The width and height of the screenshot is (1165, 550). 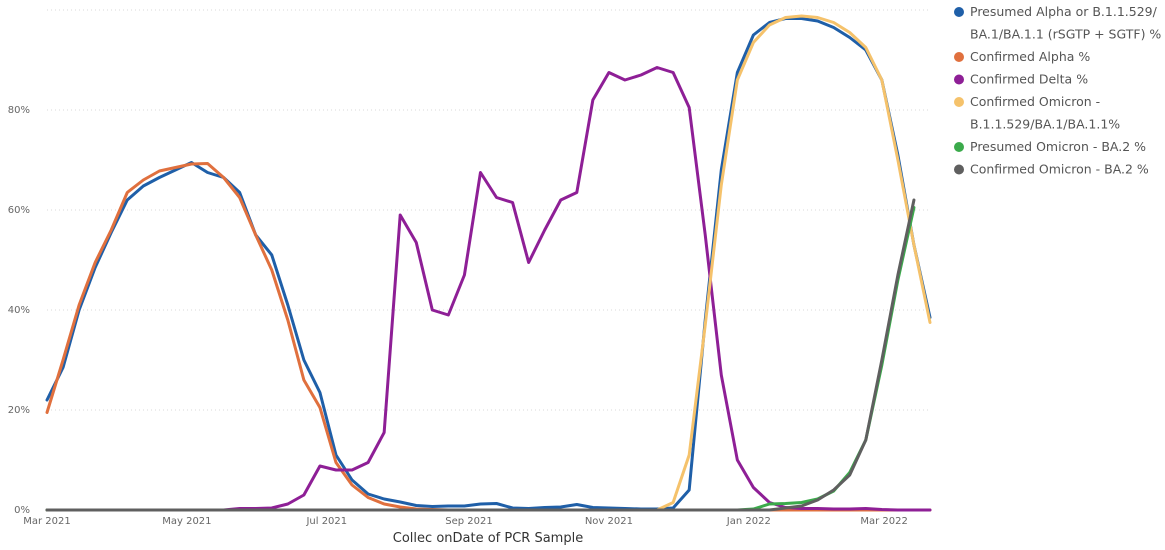 I want to click on y-tick-label: 60%, so click(x=19, y=210).